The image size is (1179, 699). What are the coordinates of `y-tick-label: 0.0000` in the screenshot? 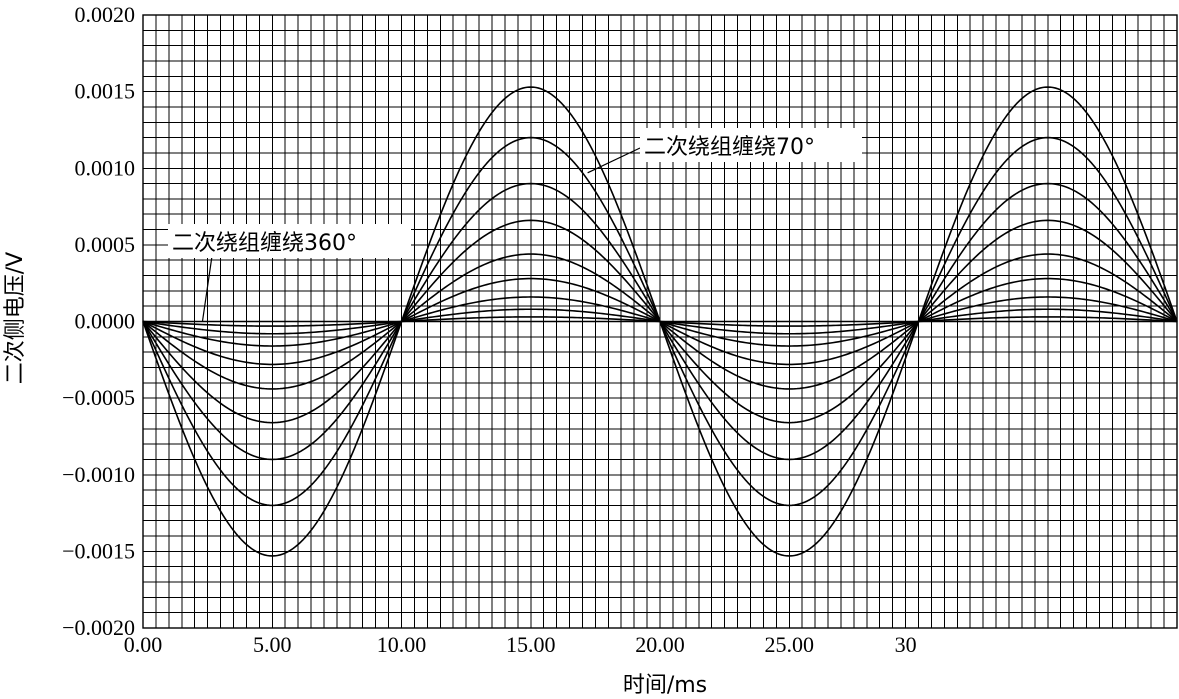 It's located at (105, 321).